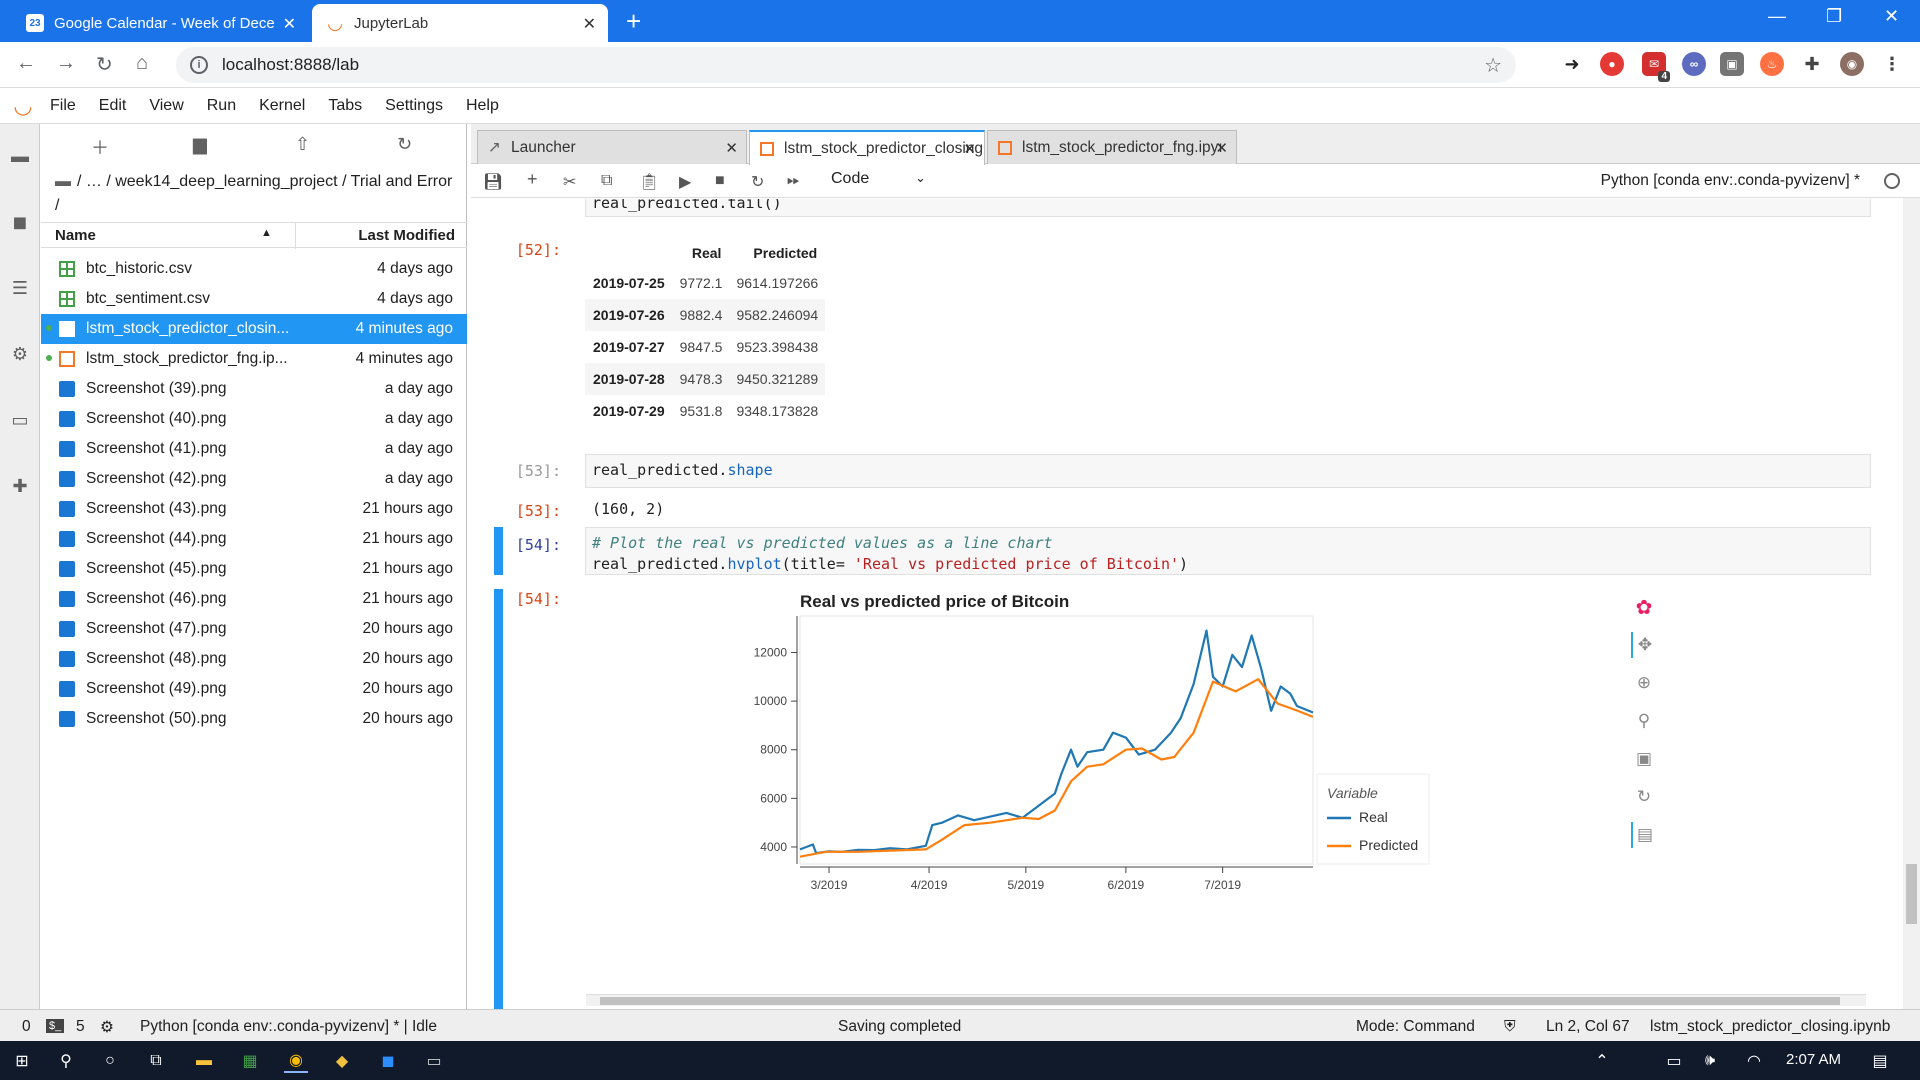 The height and width of the screenshot is (1080, 1920). I want to click on extension-manager-icon: ✚, so click(20, 485).